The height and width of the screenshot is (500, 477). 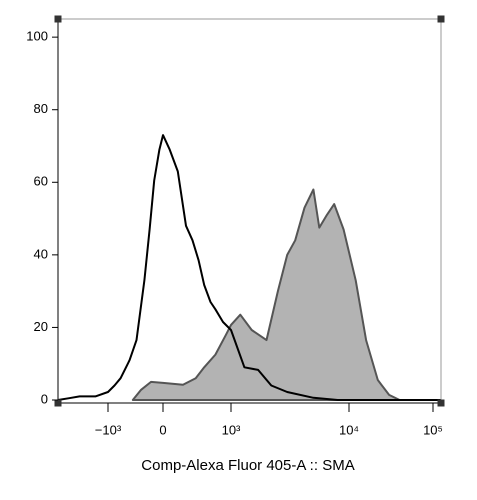 What do you see at coordinates (162, 429) in the screenshot?
I see `x-tick-label: 0` at bounding box center [162, 429].